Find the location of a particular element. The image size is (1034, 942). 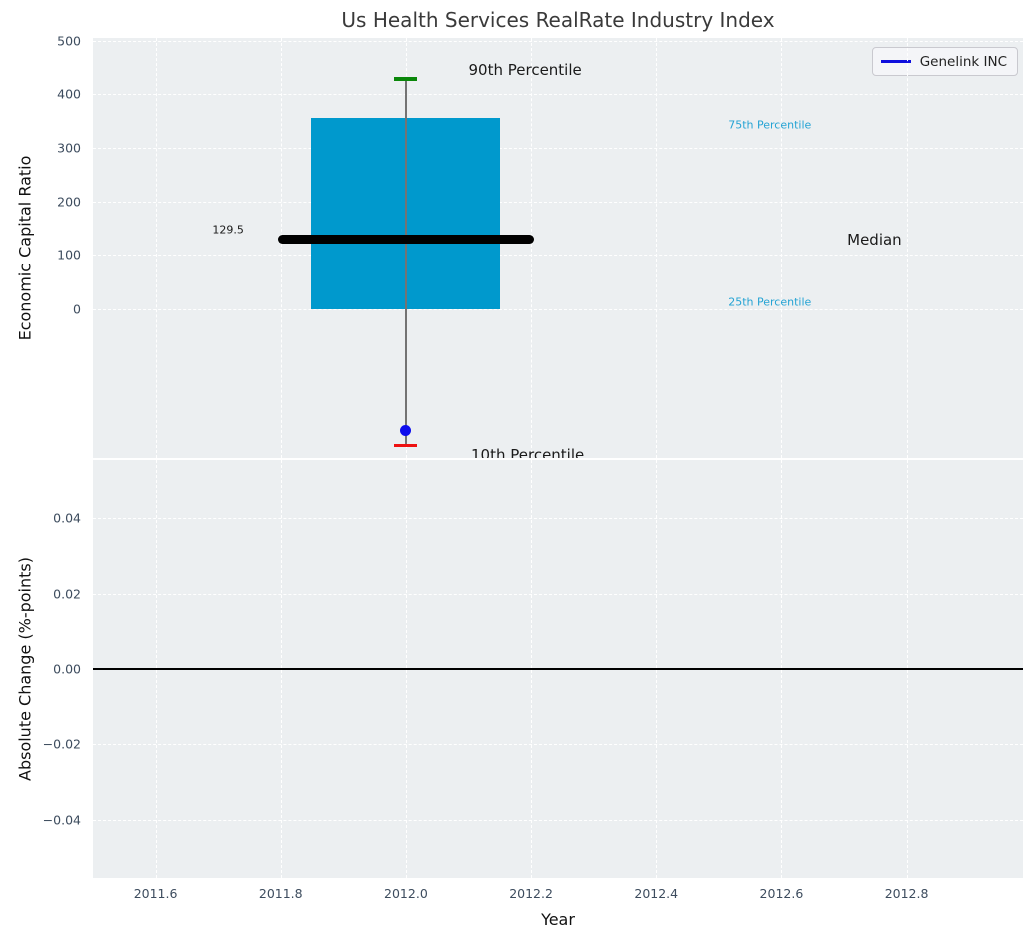

y-tick-label: −0.04 is located at coordinates (61, 820).